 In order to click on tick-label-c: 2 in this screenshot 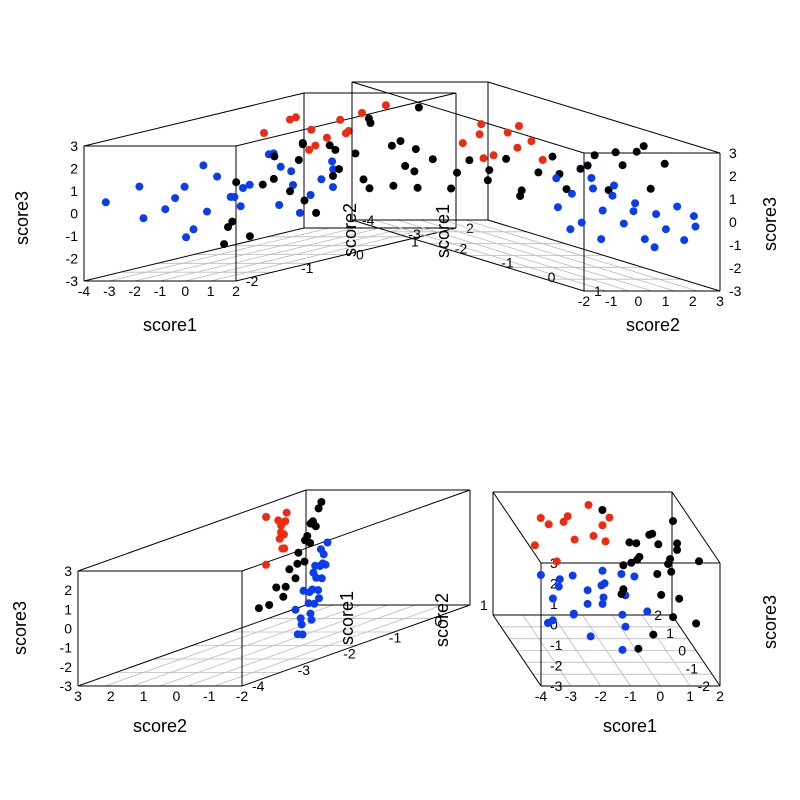, I will do `click(733, 176)`.